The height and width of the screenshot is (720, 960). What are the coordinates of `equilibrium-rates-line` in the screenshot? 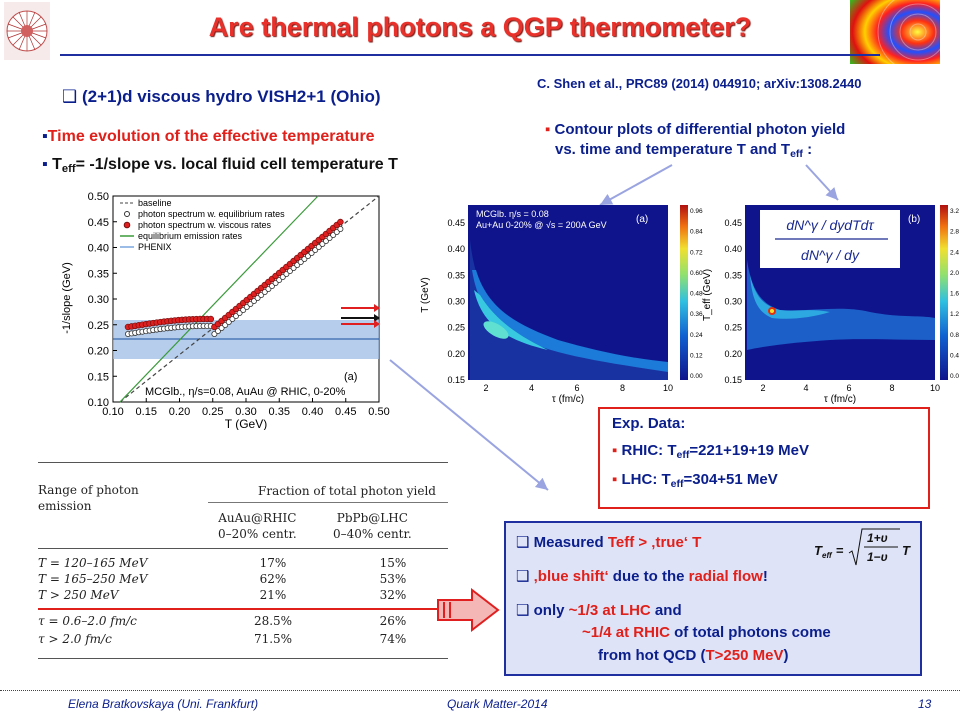 It's located at (219, 299).